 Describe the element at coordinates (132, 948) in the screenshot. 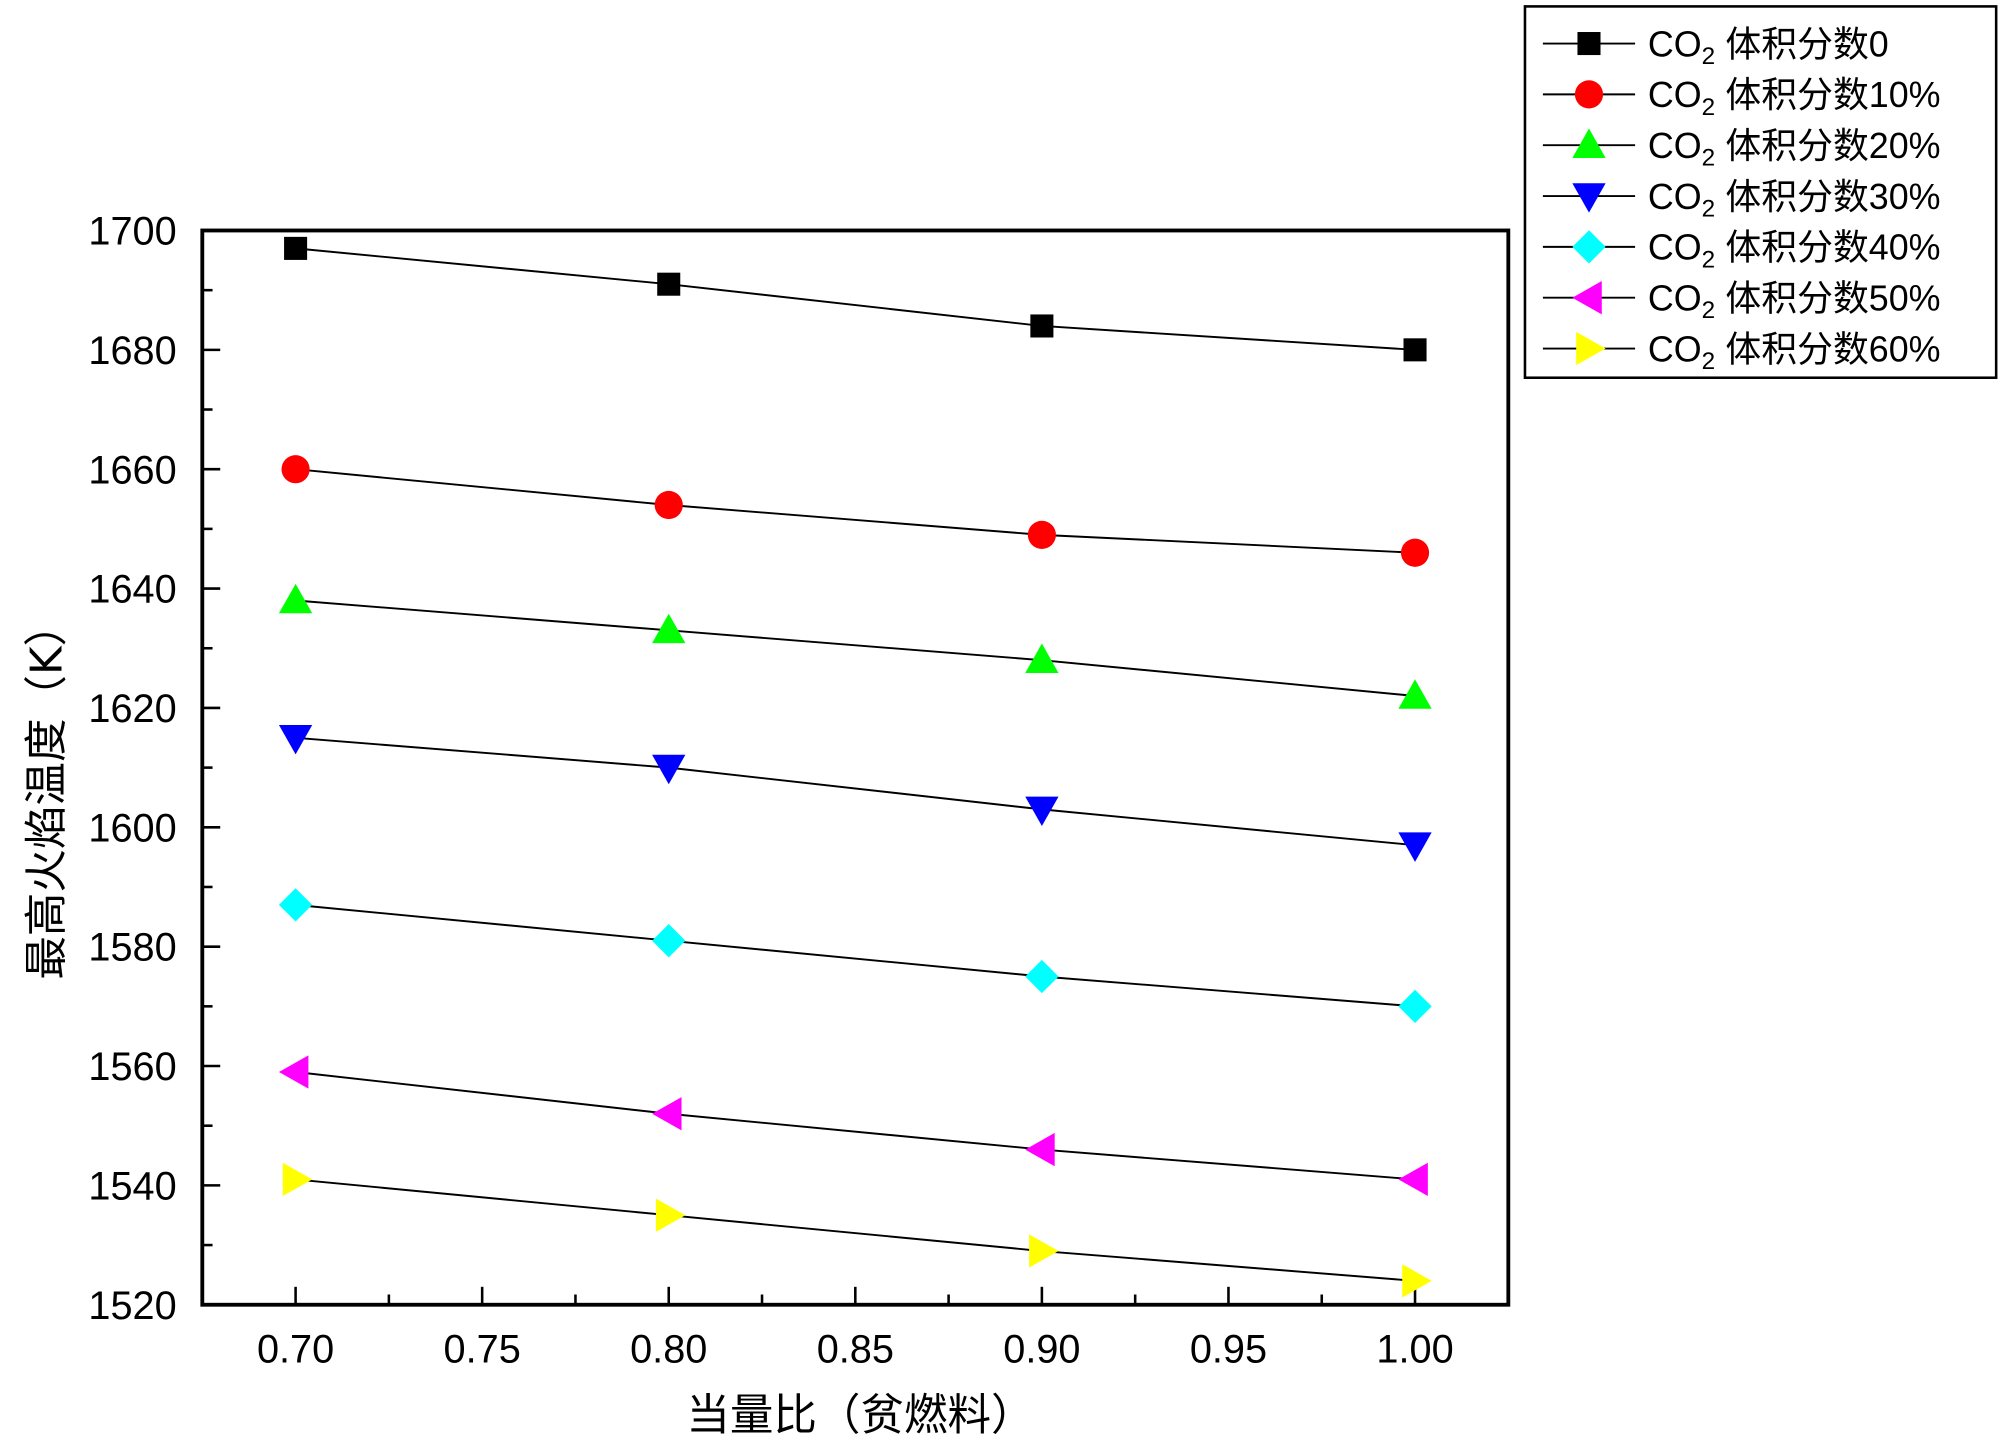

I see `y-tick-label: 1580` at that location.